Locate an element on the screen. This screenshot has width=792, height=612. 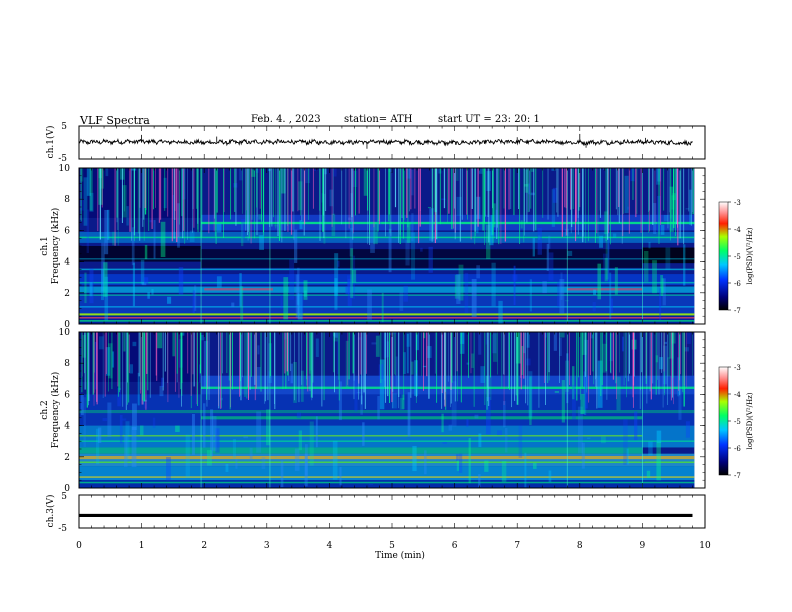
freq-tick-label: 4 is located at coordinates (67, 427).